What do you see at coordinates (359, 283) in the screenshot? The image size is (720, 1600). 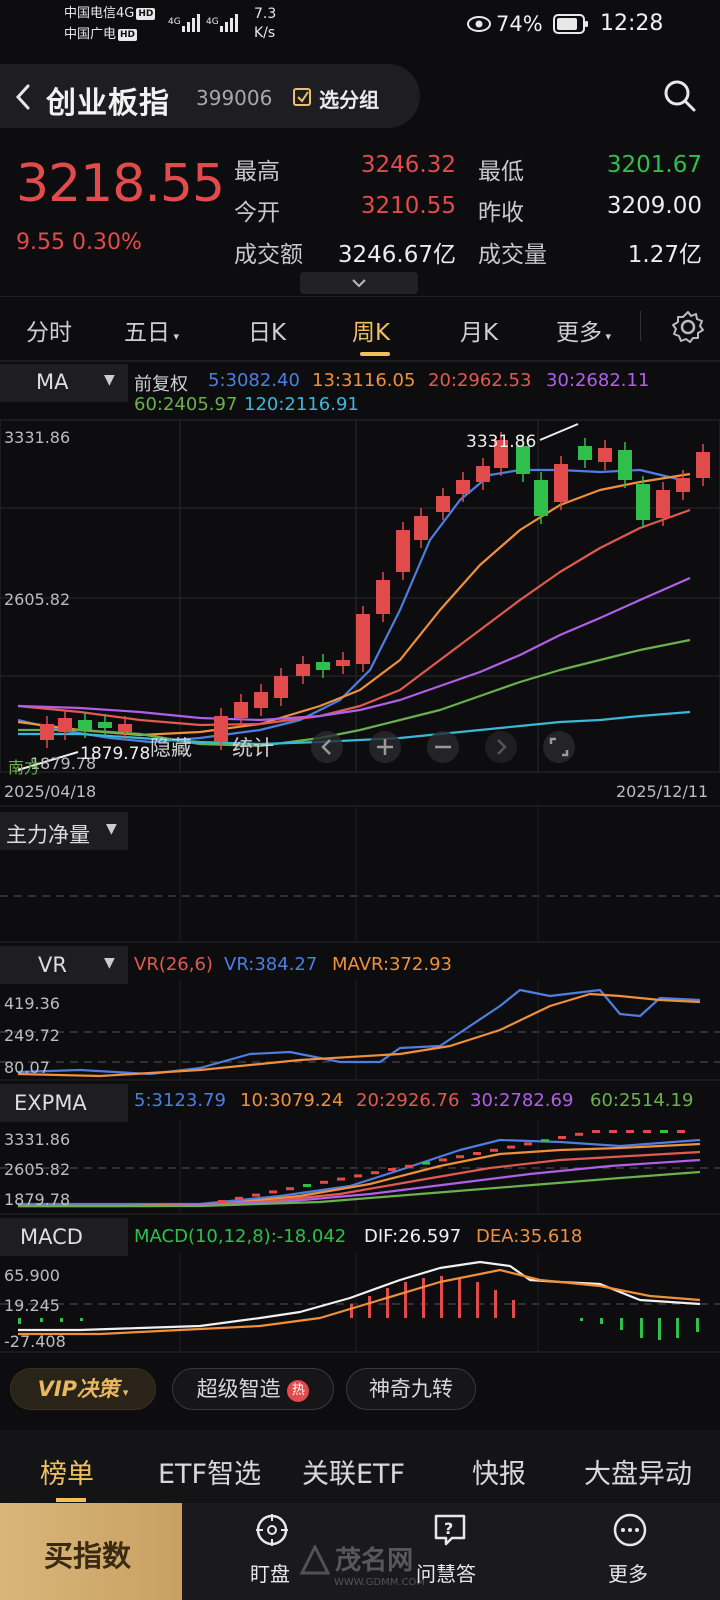 I see `expand-quote-button` at bounding box center [359, 283].